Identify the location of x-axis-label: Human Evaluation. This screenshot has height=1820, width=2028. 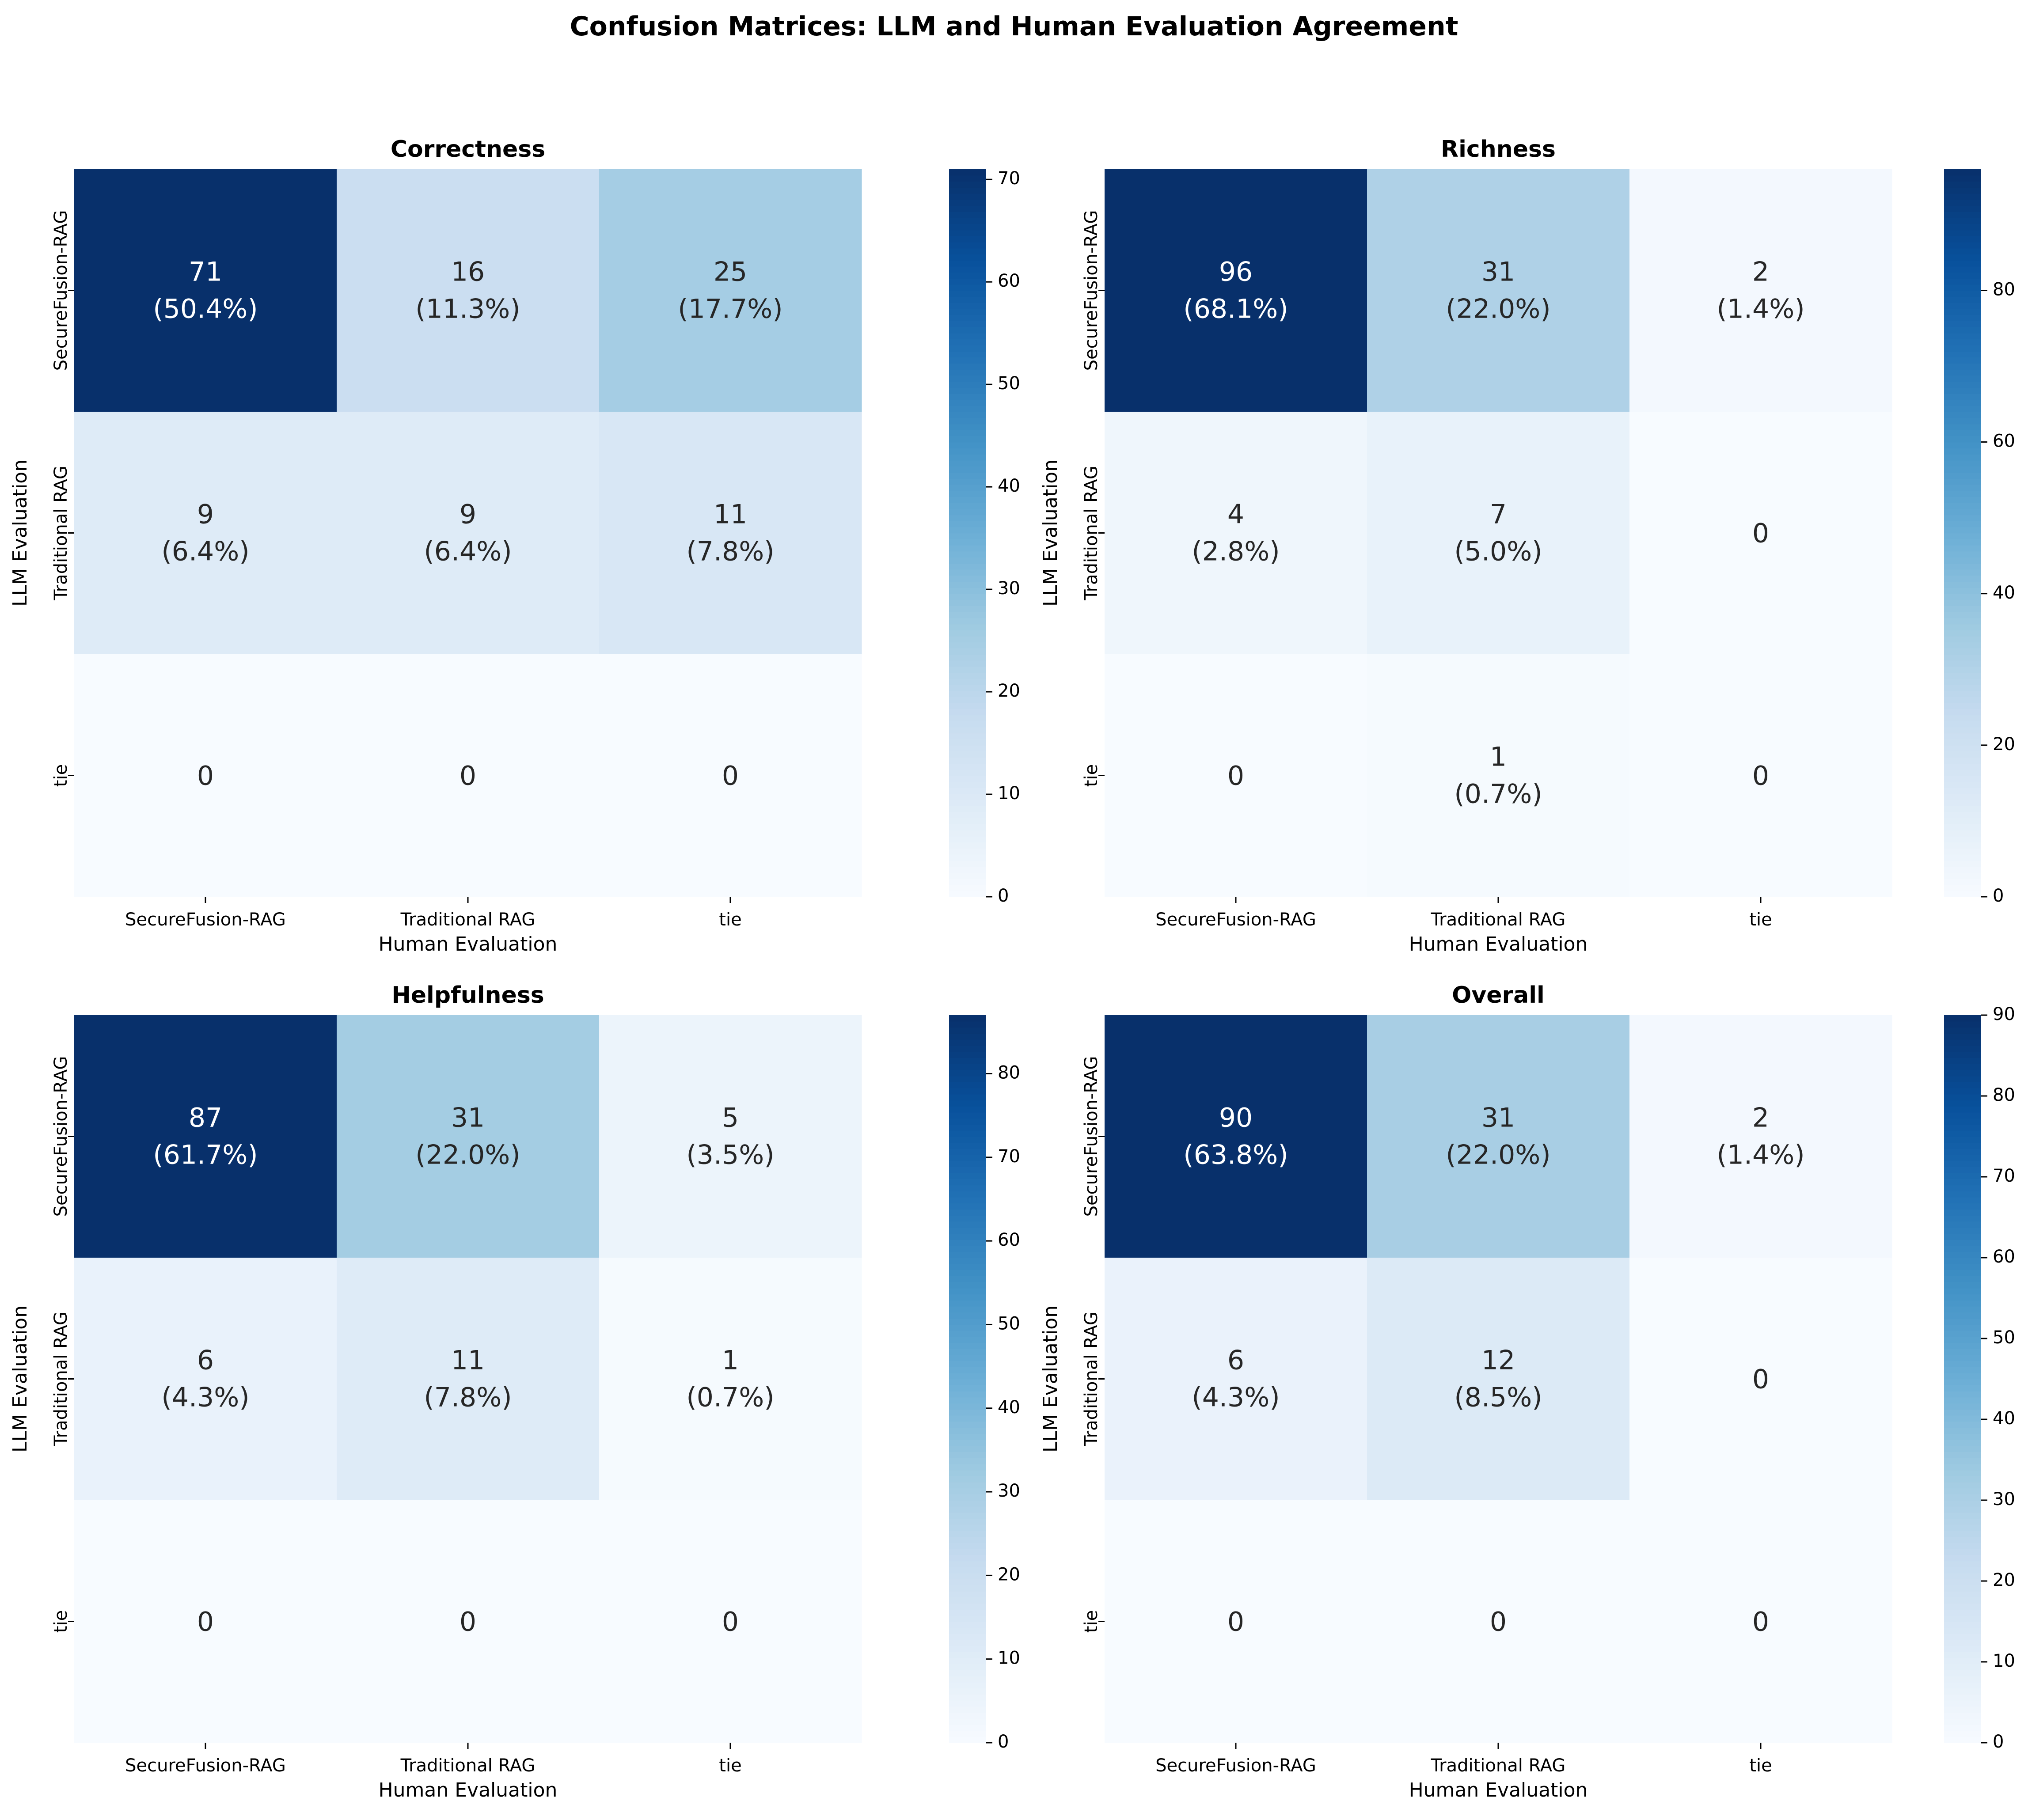
(1498, 944).